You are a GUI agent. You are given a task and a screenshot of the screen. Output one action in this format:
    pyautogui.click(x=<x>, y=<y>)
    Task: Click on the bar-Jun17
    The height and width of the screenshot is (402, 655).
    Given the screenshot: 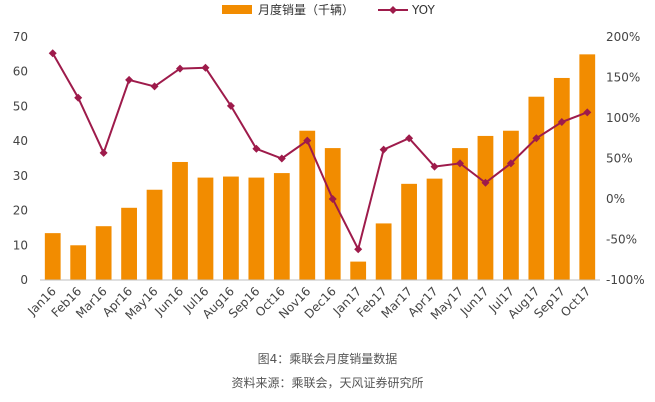 What is the action you would take?
    pyautogui.click(x=485, y=207)
    